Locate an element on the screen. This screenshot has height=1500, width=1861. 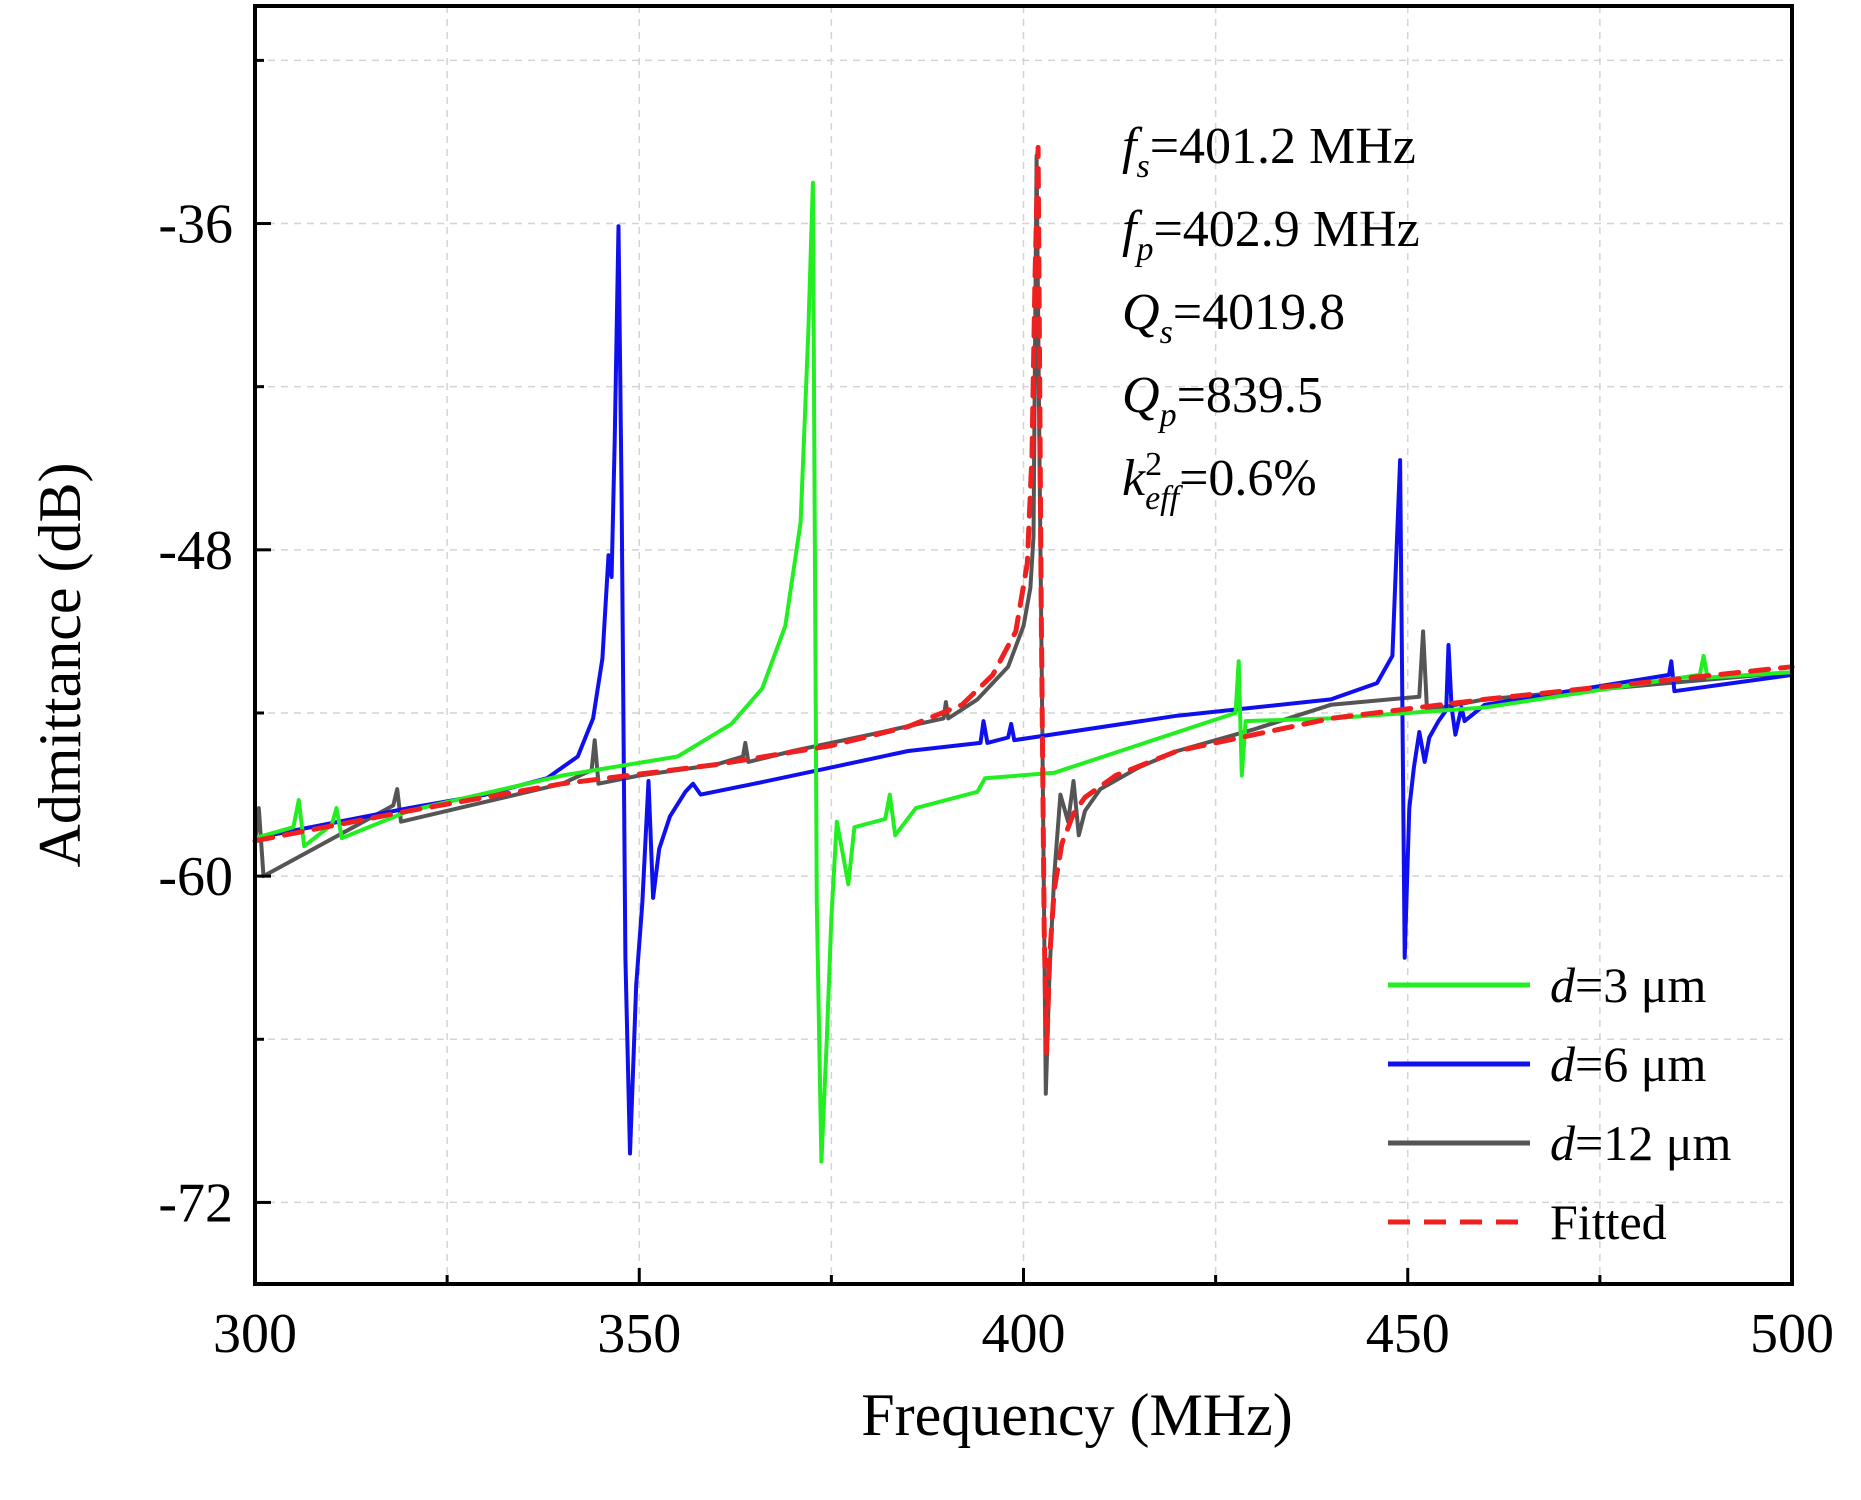
x-axis-title: Frequency (MHz) is located at coordinates (1077, 1415).